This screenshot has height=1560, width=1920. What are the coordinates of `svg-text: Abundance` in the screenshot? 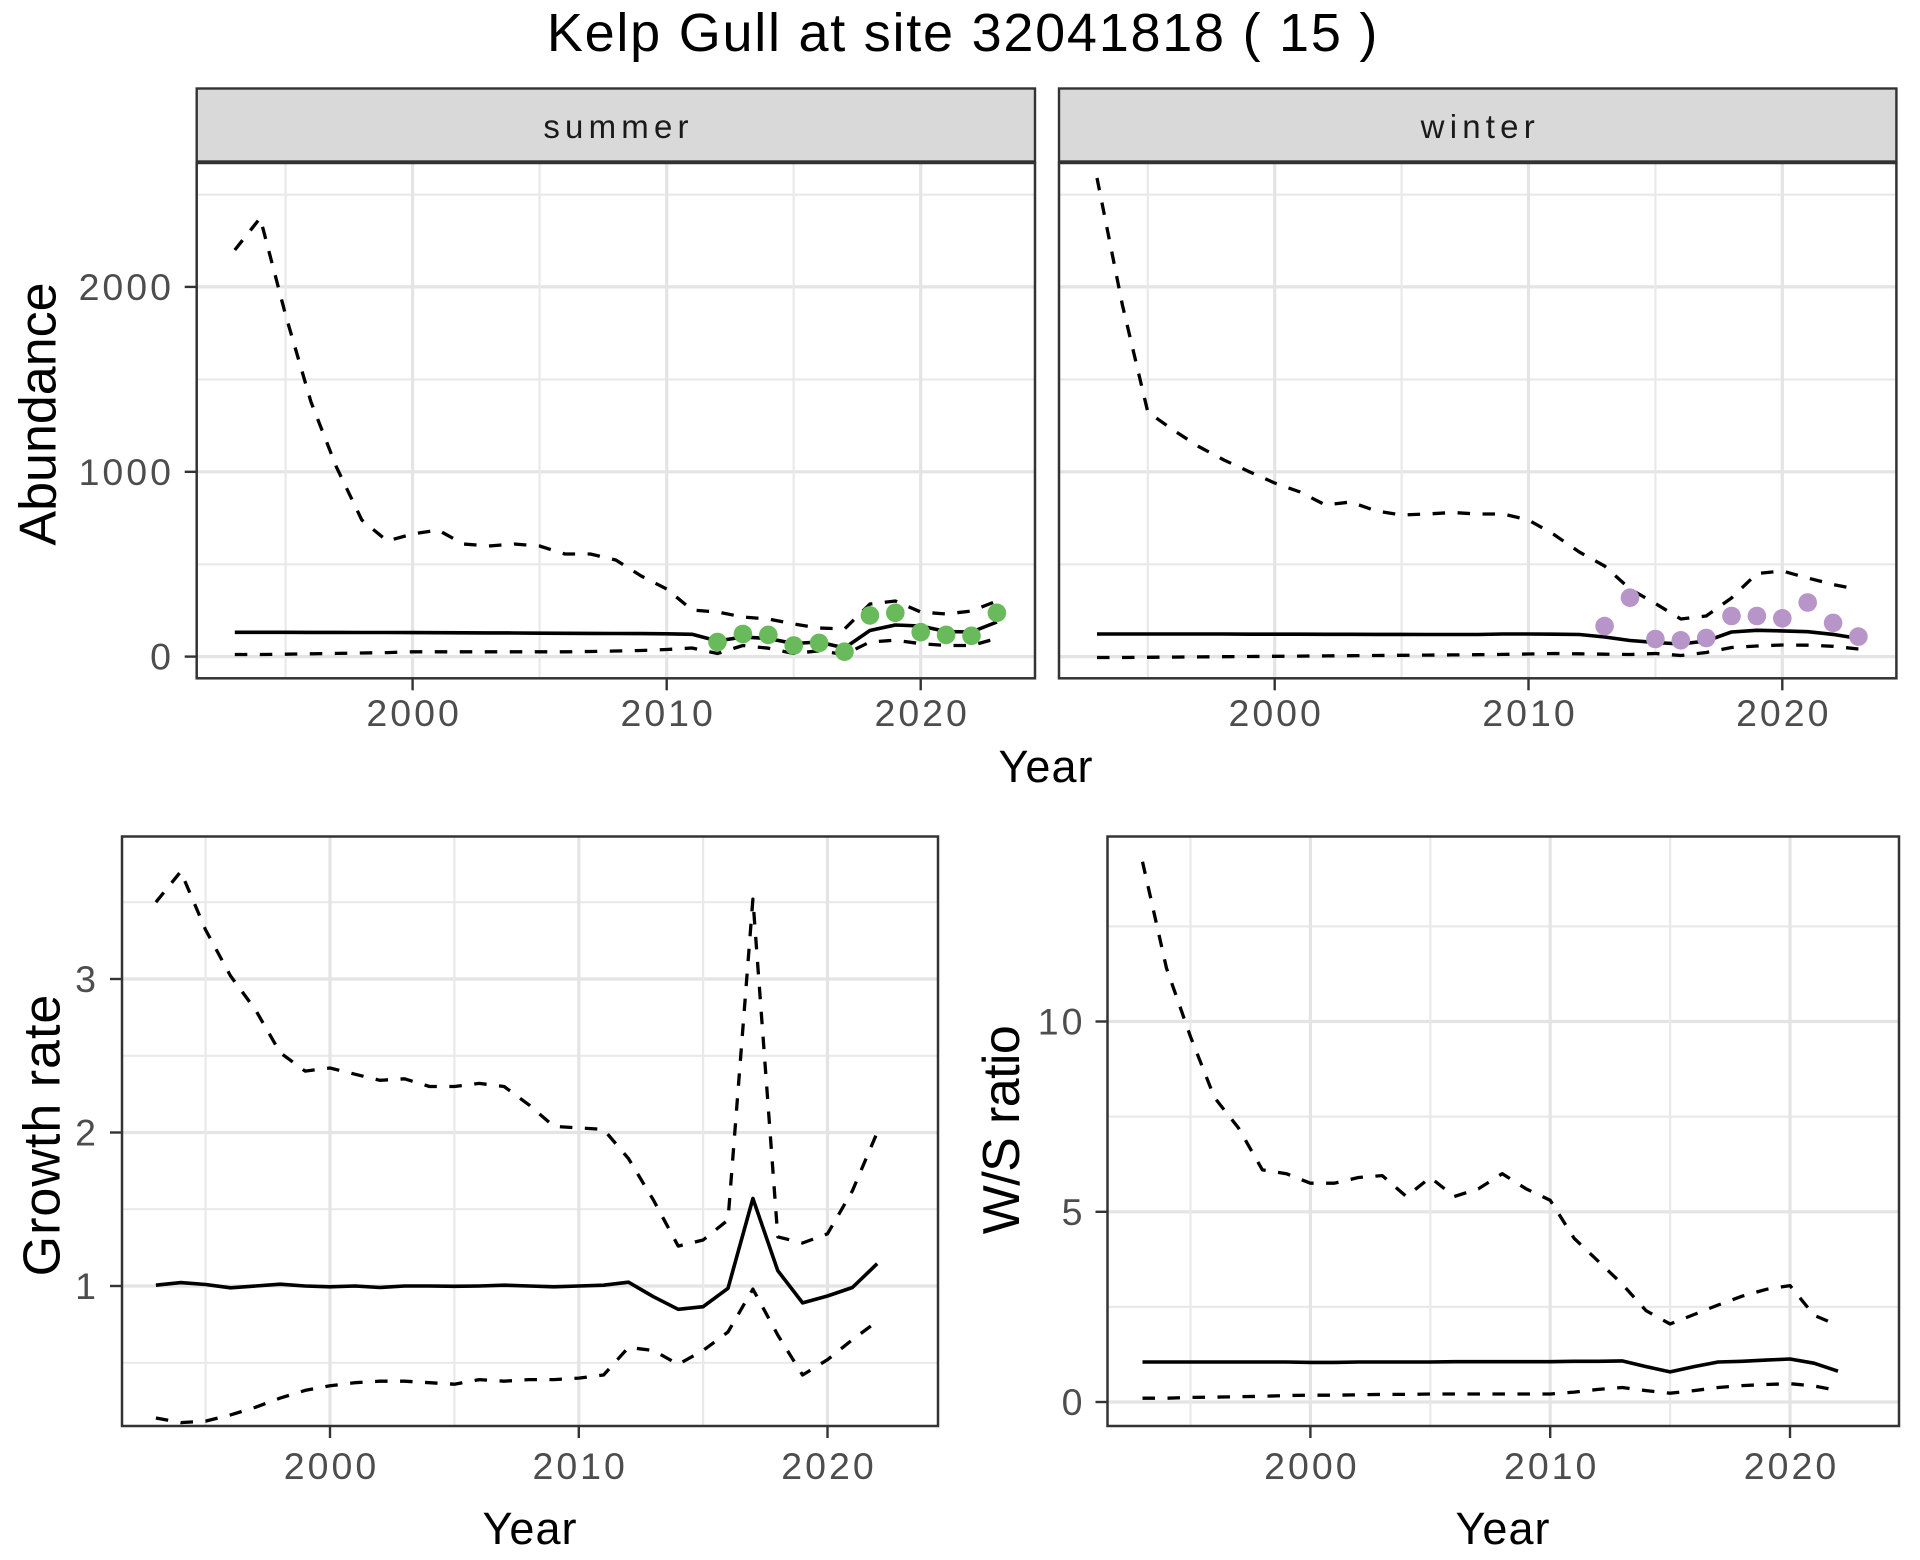 It's located at (39, 413).